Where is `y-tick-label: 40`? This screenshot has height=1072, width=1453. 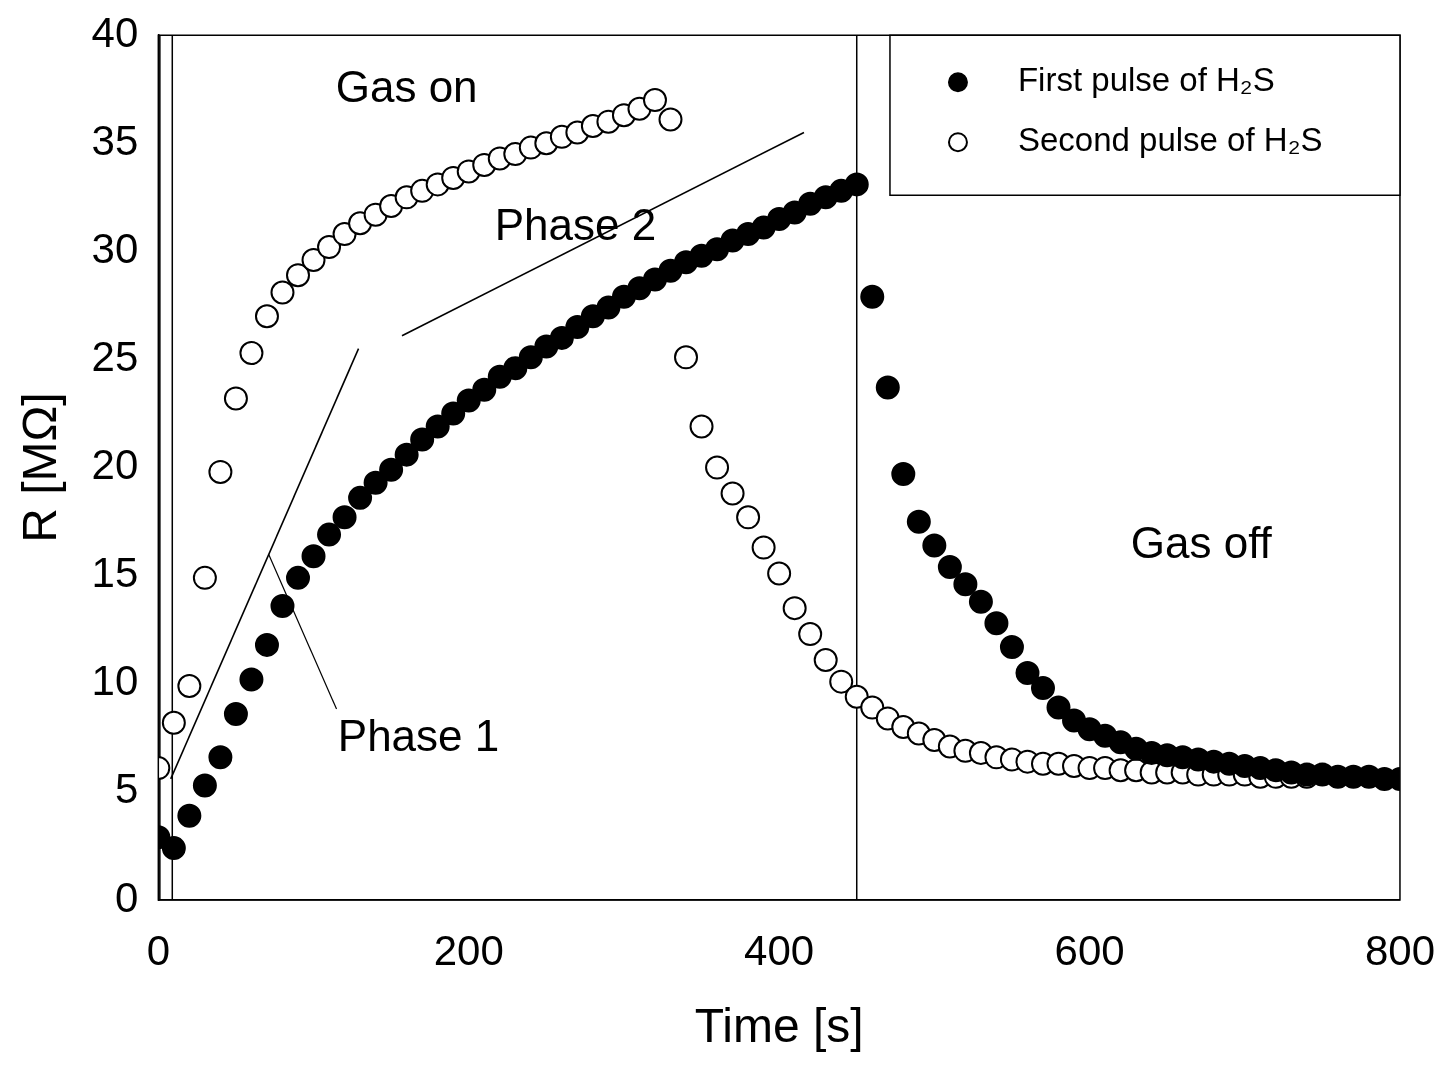
y-tick-label: 40 is located at coordinates (115, 32).